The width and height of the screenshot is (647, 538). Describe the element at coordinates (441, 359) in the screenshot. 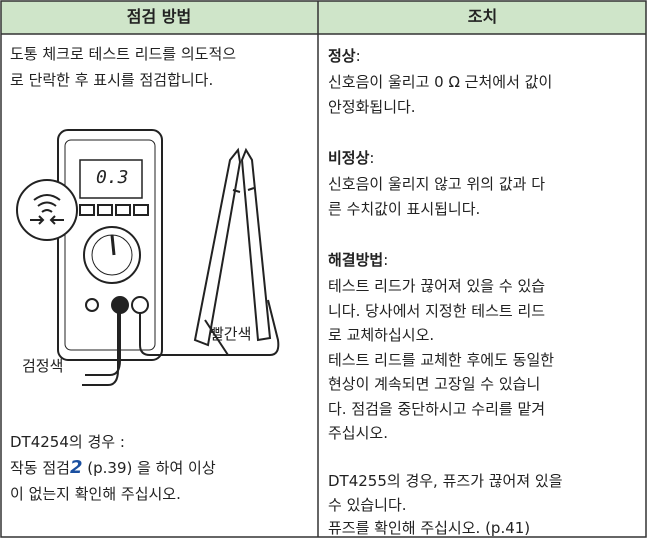

I see `text-line: 테스트 리드를 교체한 후에도 동일한` at that location.